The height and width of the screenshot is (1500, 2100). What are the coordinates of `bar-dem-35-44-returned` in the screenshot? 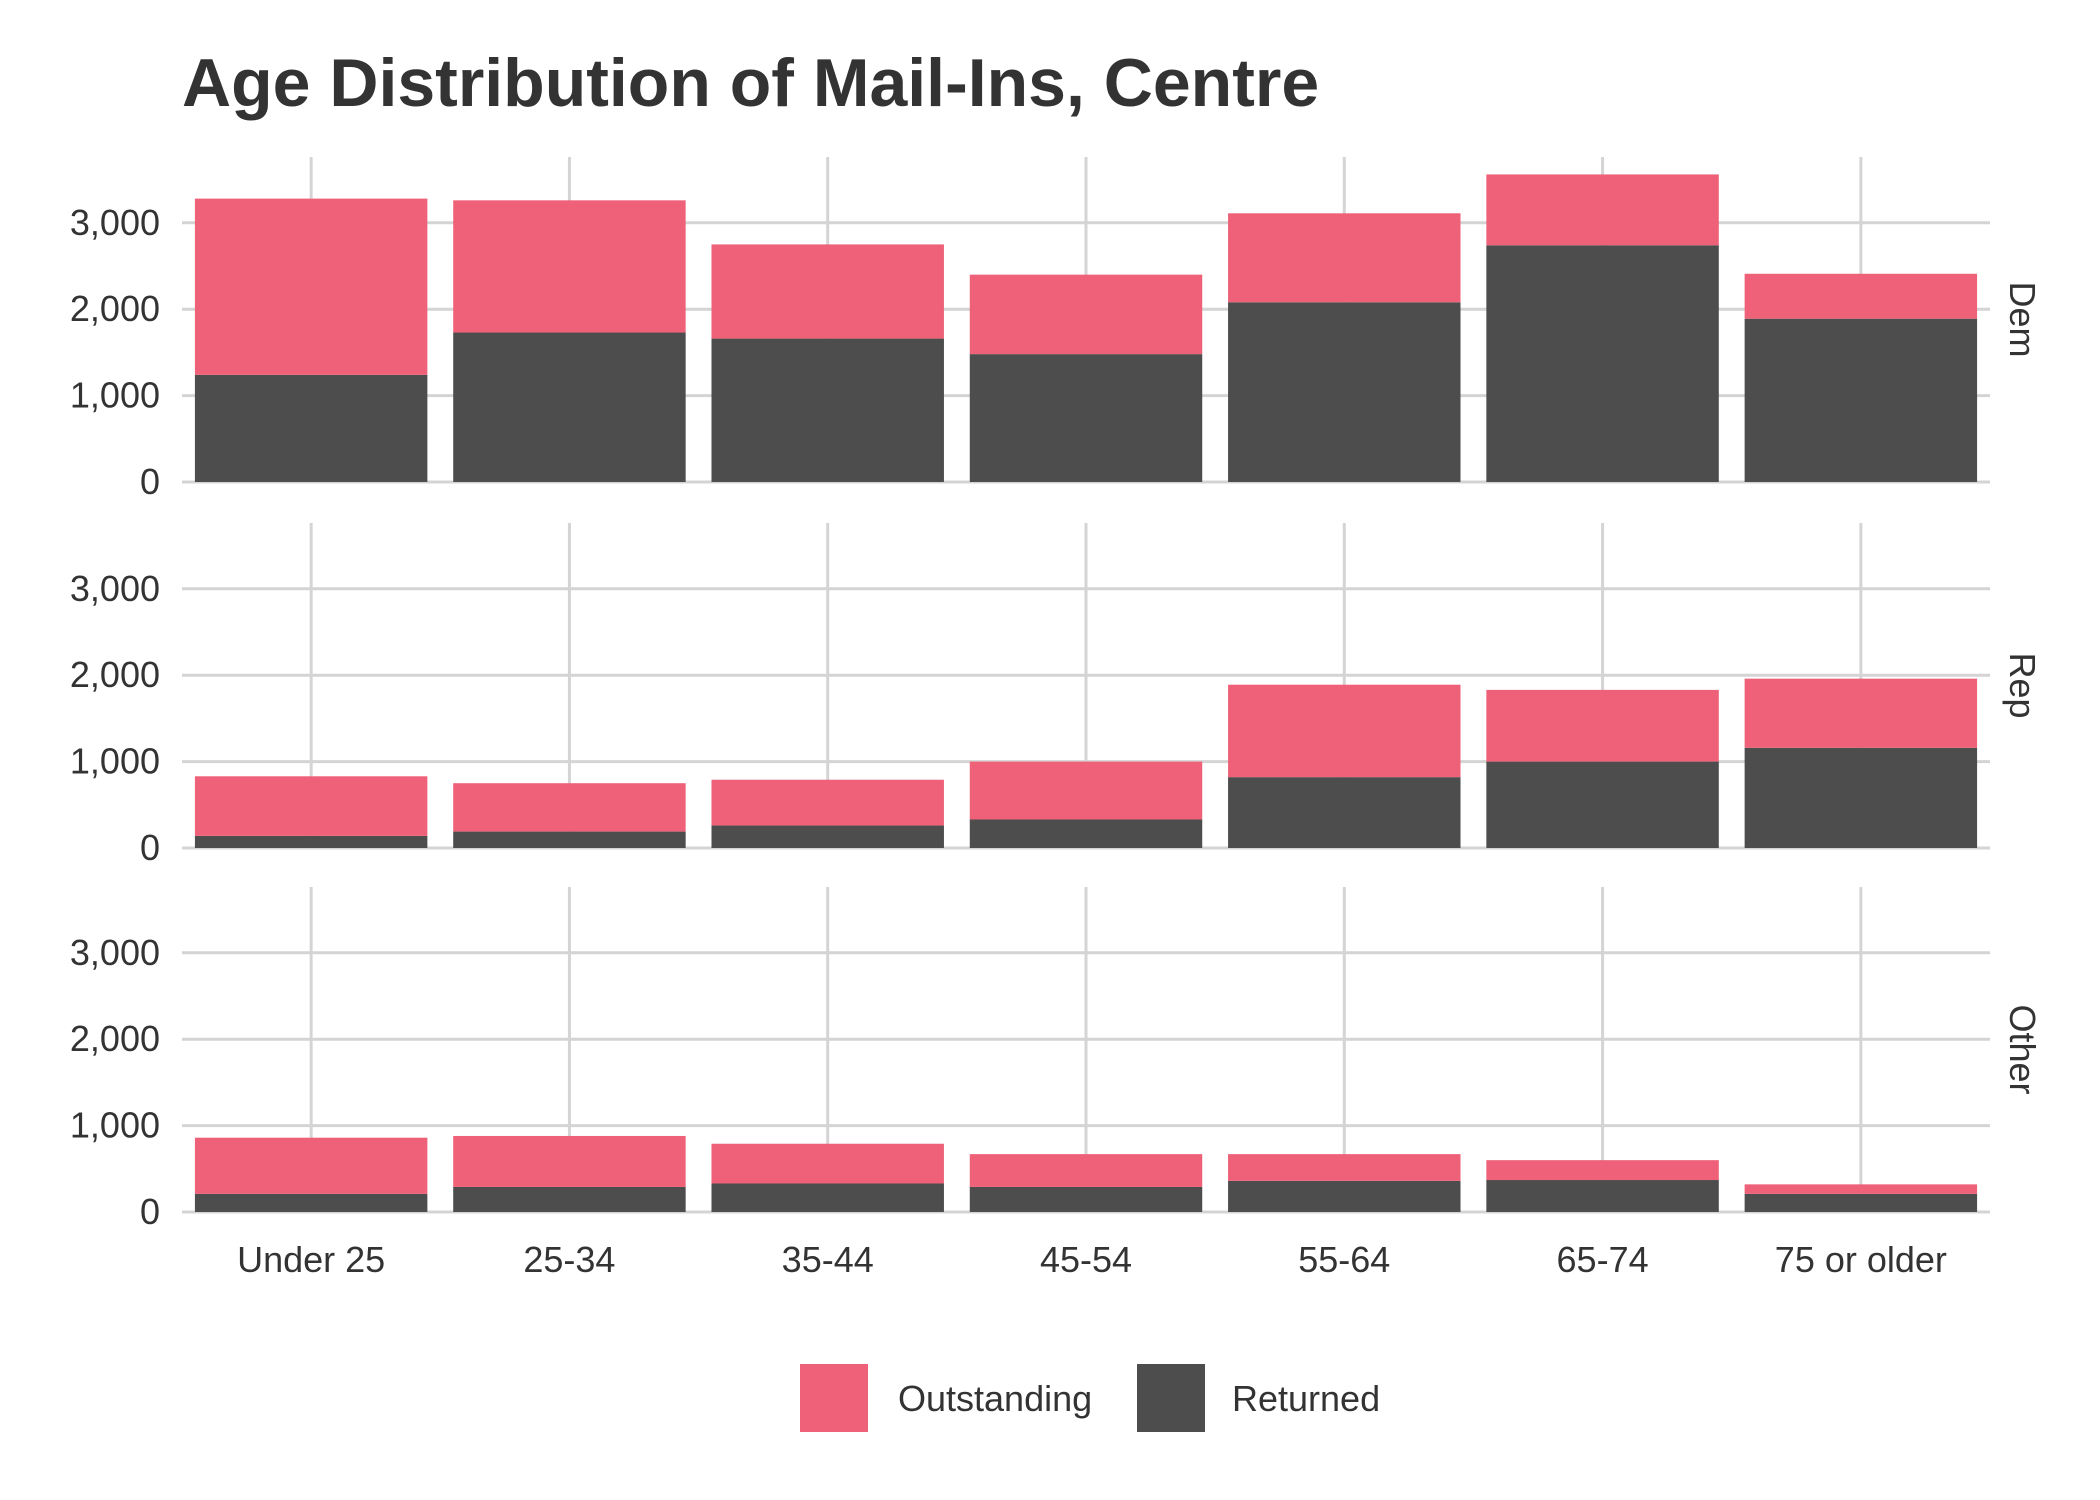 It's located at (827, 410).